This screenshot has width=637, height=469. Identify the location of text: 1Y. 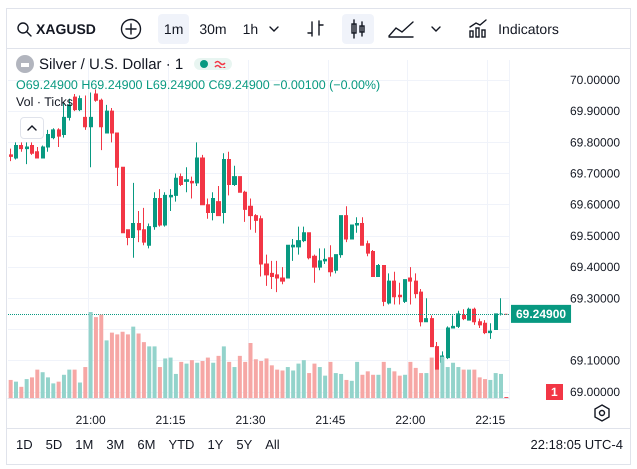
(215, 444).